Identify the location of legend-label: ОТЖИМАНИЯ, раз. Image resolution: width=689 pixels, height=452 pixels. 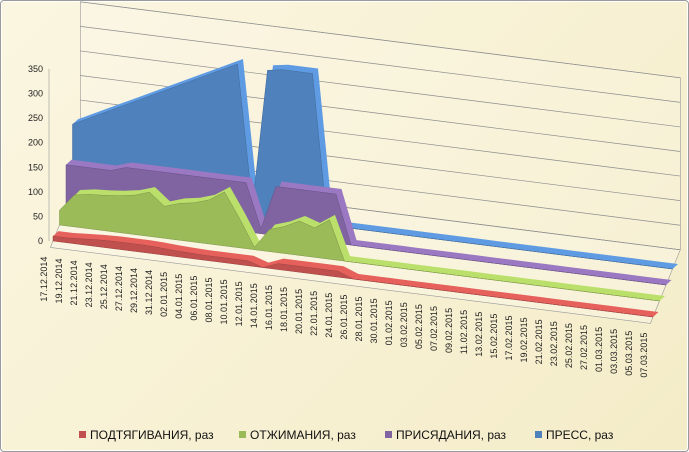
(303, 435).